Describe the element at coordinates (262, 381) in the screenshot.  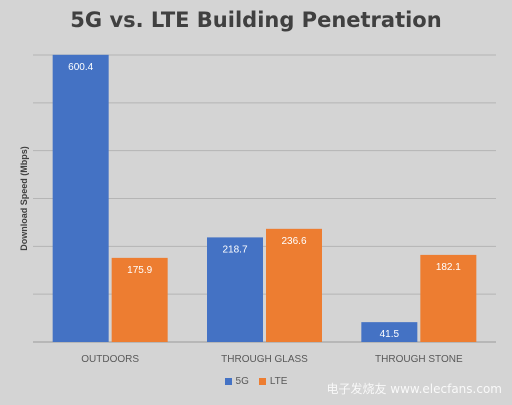
I see `legend-swatch-lte` at that location.